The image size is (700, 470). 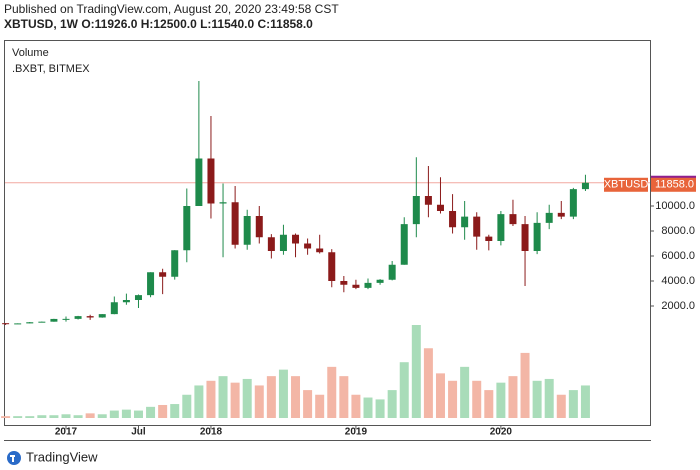 I want to click on y-tick-label: 10000.0, so click(x=675, y=206).